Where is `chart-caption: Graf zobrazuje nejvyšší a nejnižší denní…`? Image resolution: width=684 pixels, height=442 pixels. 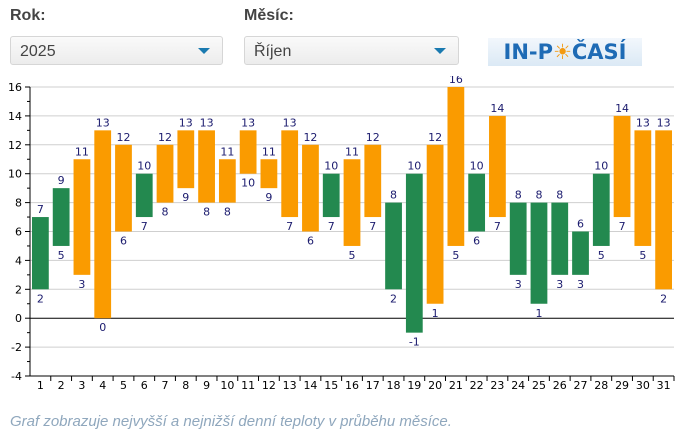 chart-caption: Graf zobrazuje nejvyšší a nejnižší denní… is located at coordinates (231, 421).